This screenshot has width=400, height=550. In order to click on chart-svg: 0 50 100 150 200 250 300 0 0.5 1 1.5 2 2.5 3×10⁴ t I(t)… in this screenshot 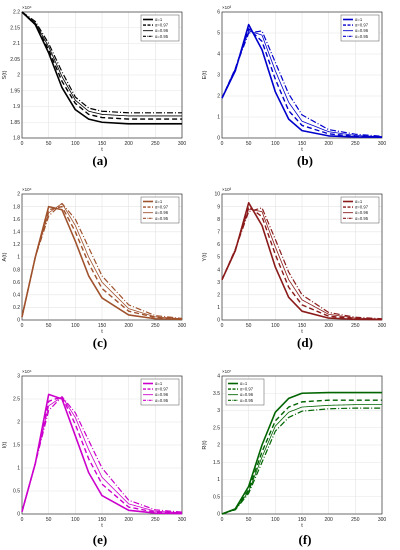, I will do `click(94, 449)`.